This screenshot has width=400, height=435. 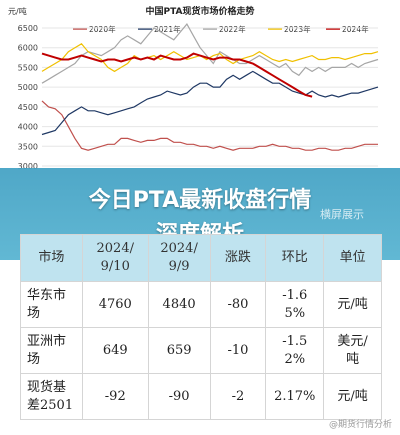 I want to click on cell-market: 亚洲市场, so click(x=51, y=350).